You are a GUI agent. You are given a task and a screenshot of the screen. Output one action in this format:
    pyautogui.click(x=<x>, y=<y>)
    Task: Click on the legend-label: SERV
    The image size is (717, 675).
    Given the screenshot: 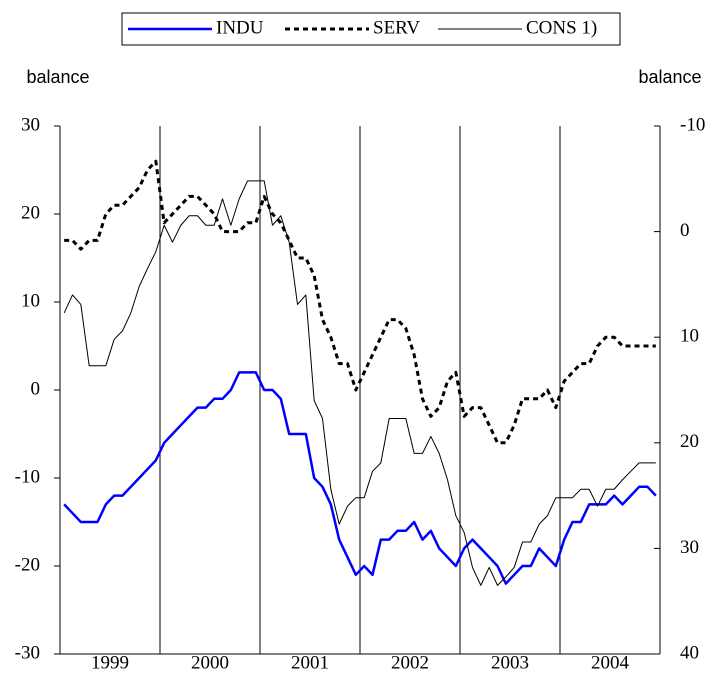 What is the action you would take?
    pyautogui.click(x=396, y=27)
    